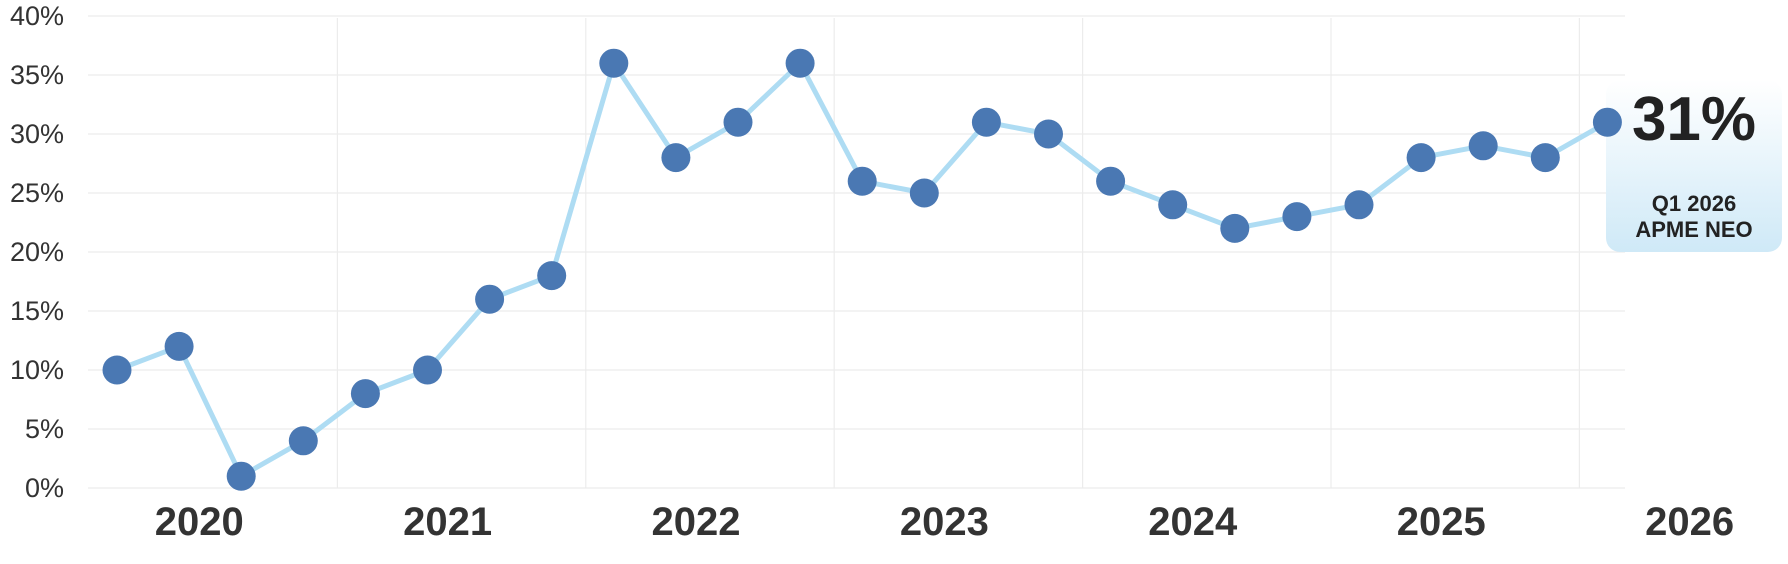  What do you see at coordinates (1441, 522) in the screenshot?
I see `x-tick-label: 2025` at bounding box center [1441, 522].